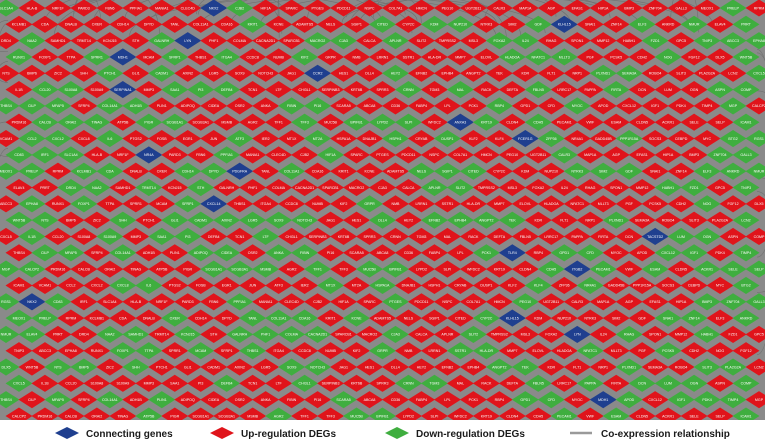 This screenshot has height=443, width=765. I want to click on legend-down-regulation: Down-regulation DEGs, so click(455, 433).